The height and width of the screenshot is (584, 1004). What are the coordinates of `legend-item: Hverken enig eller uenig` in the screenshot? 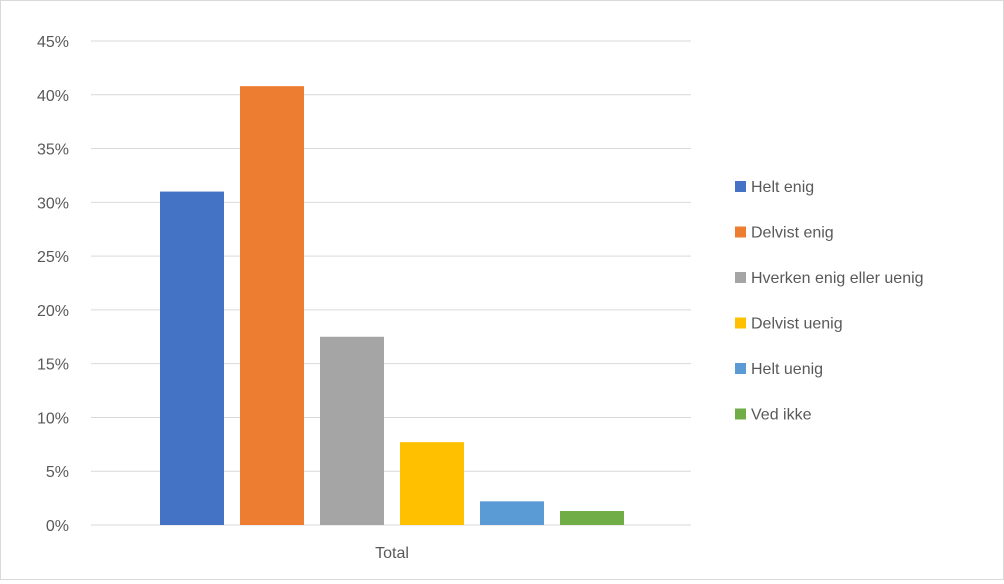 It's located at (829, 278).